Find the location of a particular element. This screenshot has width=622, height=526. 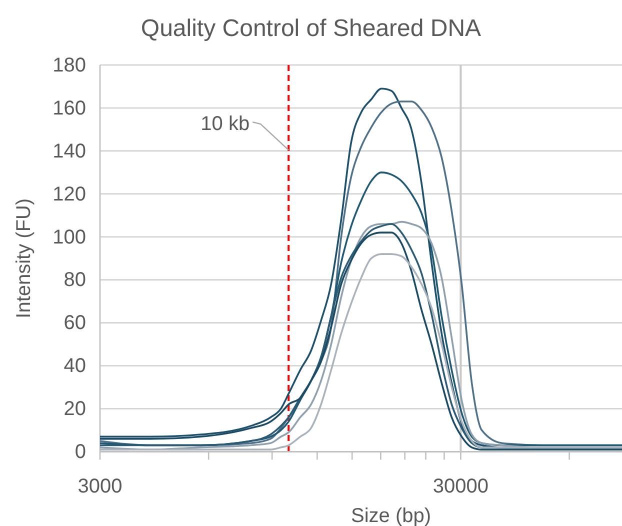

y-tick-label: 160 is located at coordinates (69, 108).